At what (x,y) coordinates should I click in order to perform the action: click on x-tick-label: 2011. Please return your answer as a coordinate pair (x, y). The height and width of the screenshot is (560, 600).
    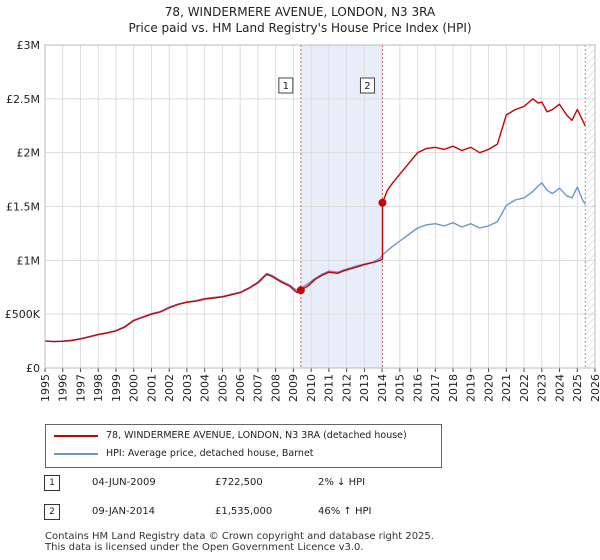
    Looking at the image, I should click on (329, 388).